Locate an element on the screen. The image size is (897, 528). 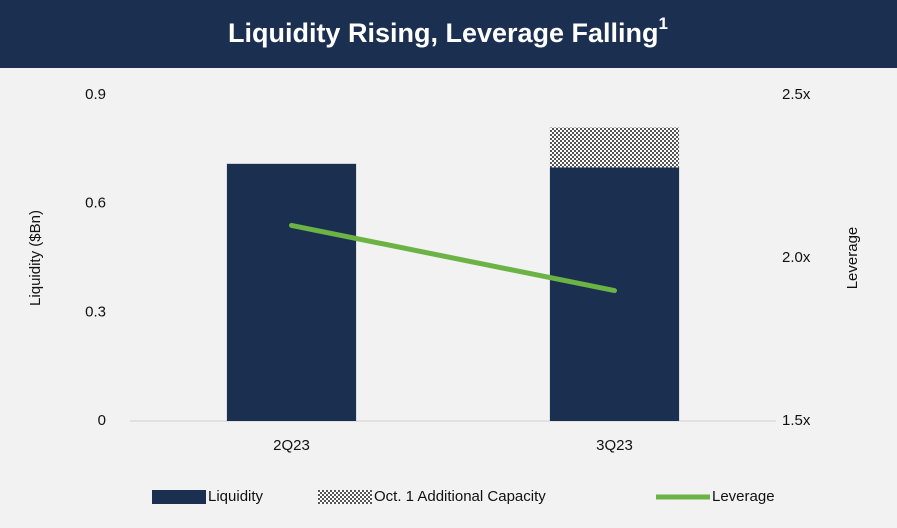
y2-tick-label: 2.5x is located at coordinates (796, 94).